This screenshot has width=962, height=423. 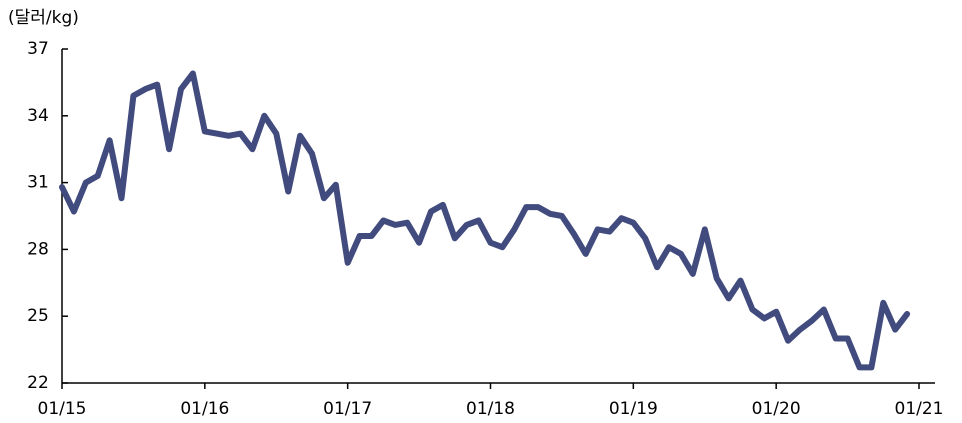 I want to click on x-tick-label: 01/20, so click(x=776, y=409).